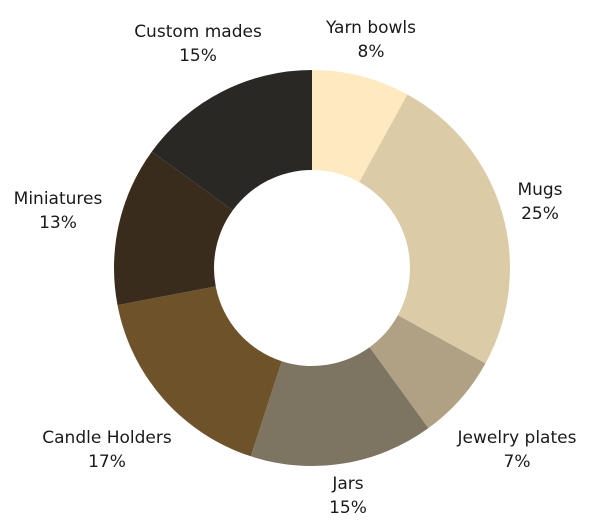 The height and width of the screenshot is (532, 591). What do you see at coordinates (58, 211) in the screenshot?
I see `slice-label-miniatures: Miniatures 13%` at bounding box center [58, 211].